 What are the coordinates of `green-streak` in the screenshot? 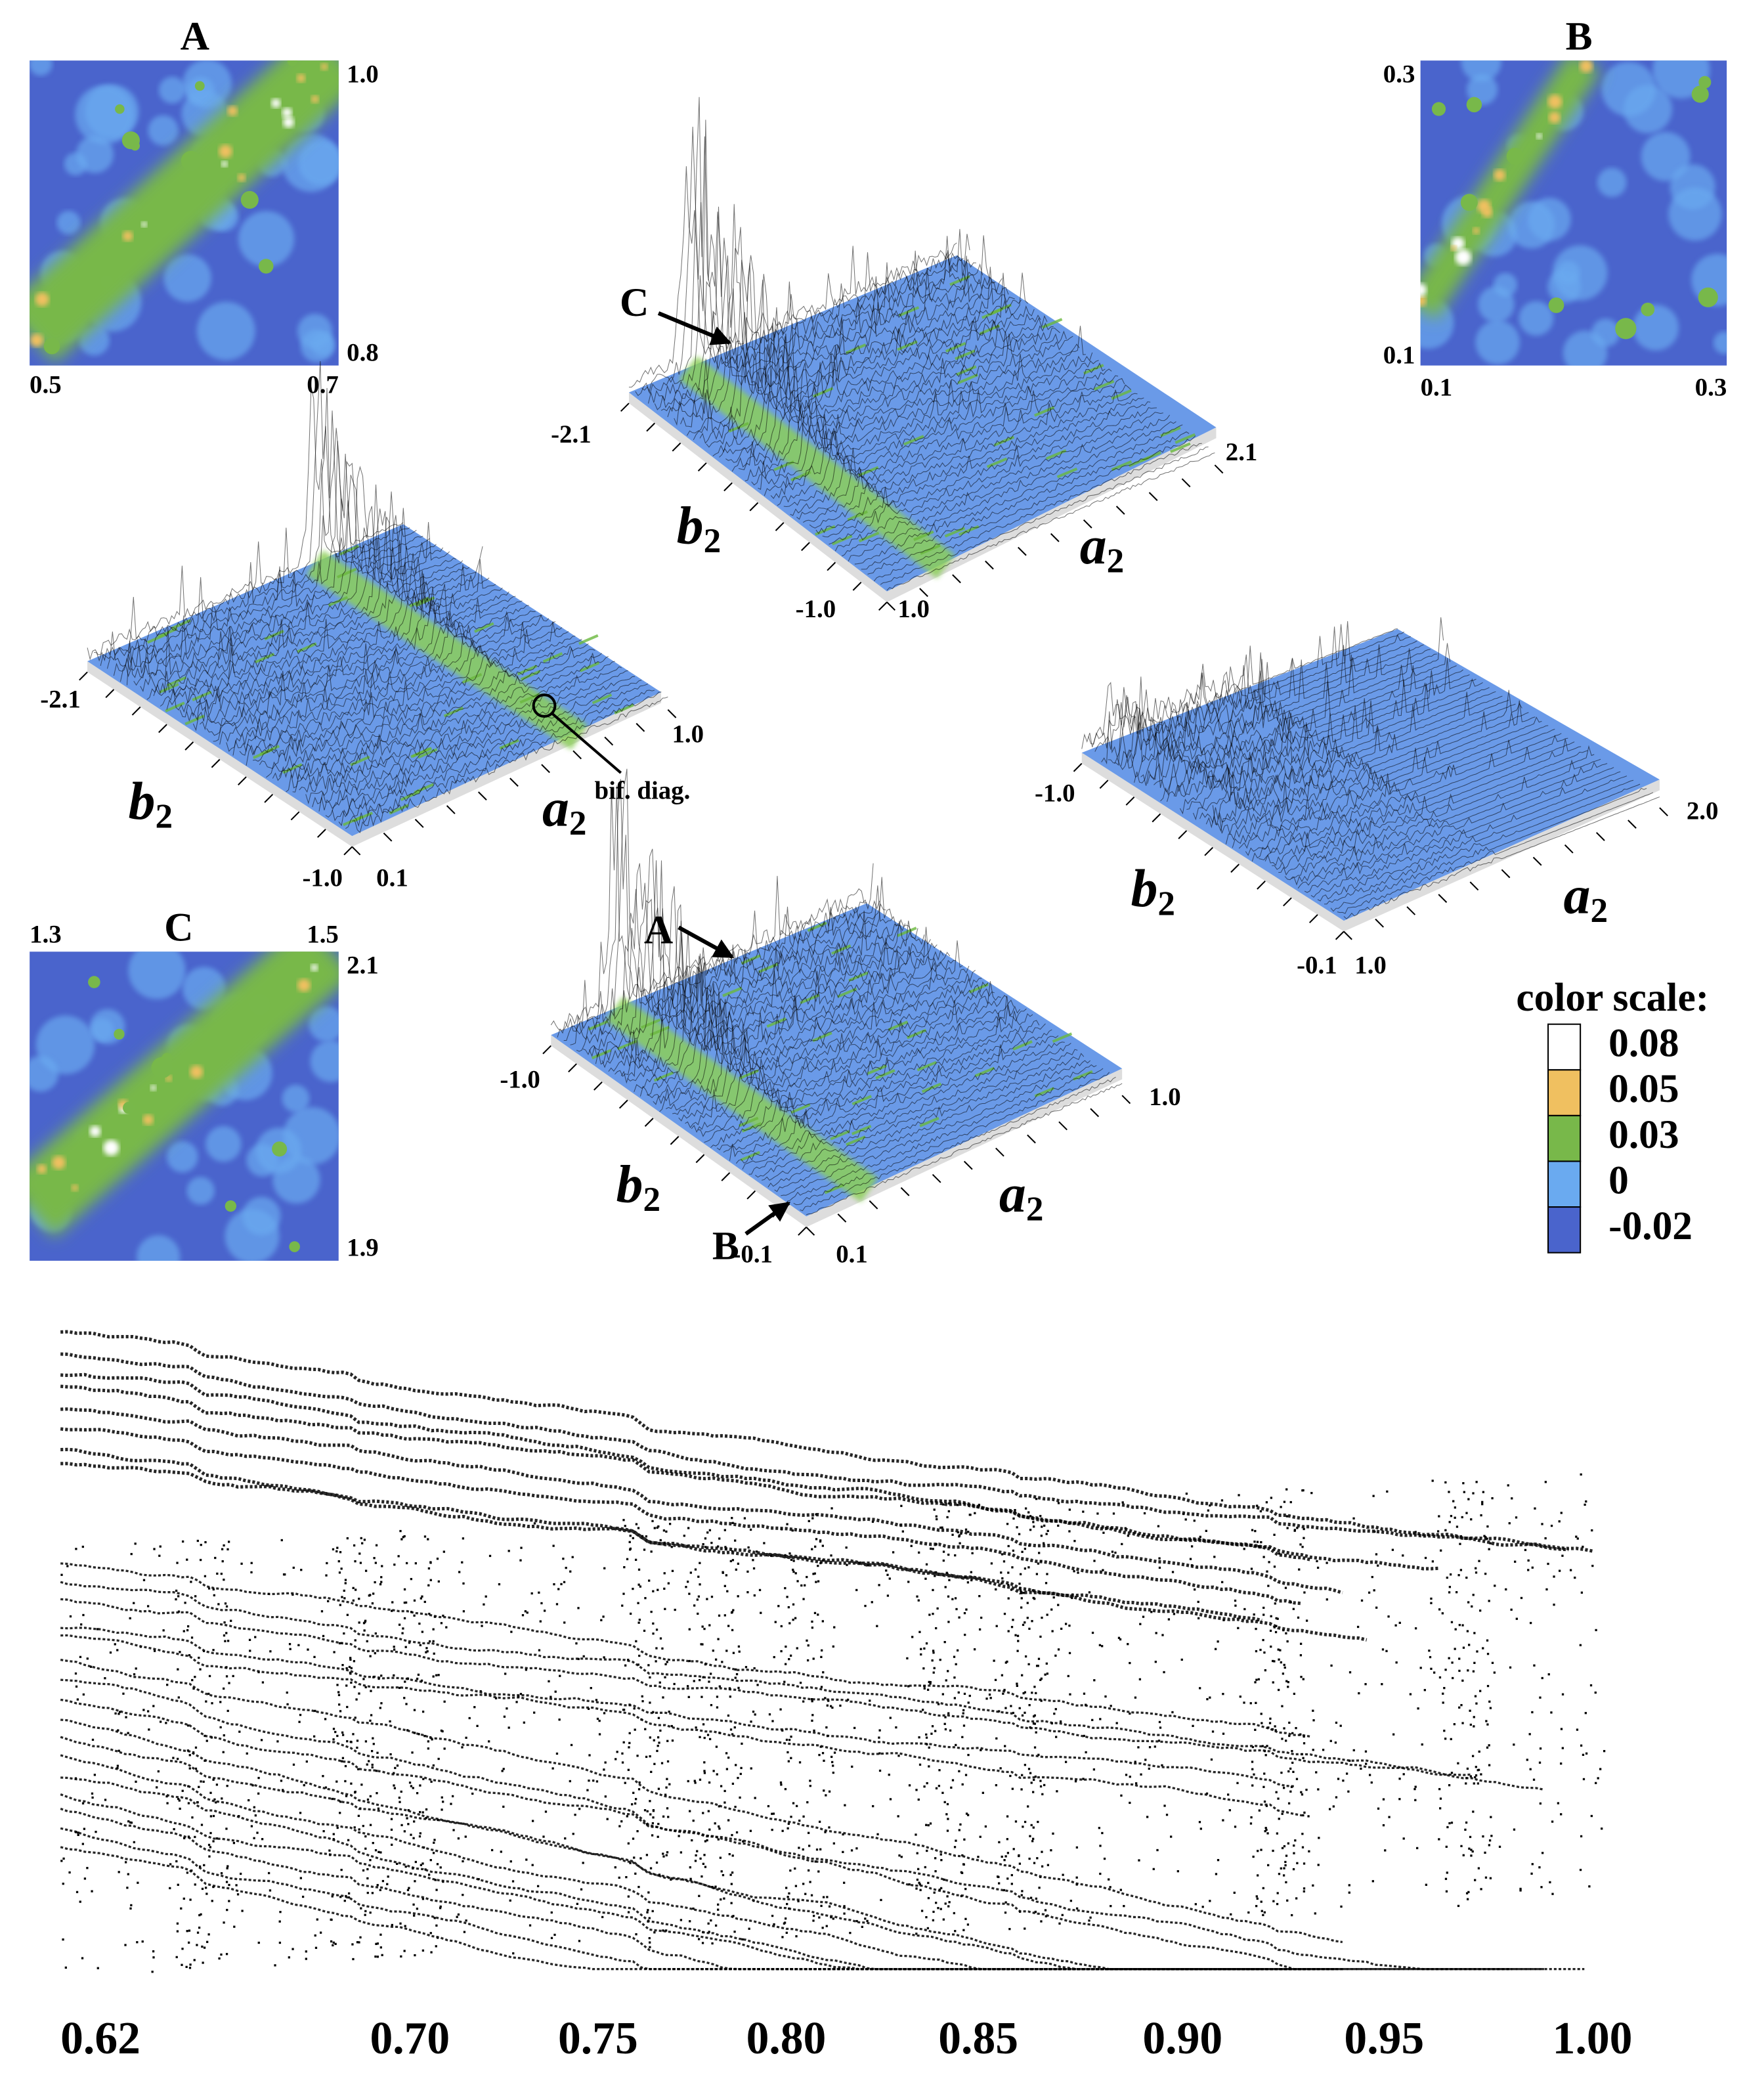 It's located at (931, 549).